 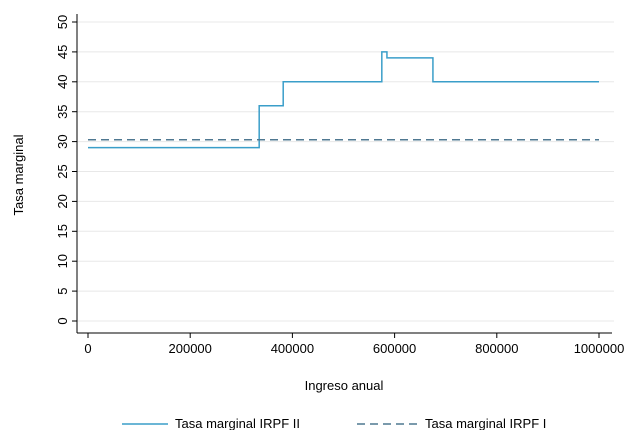 I want to click on x-tick-label-3: 600000, so click(x=394, y=348).